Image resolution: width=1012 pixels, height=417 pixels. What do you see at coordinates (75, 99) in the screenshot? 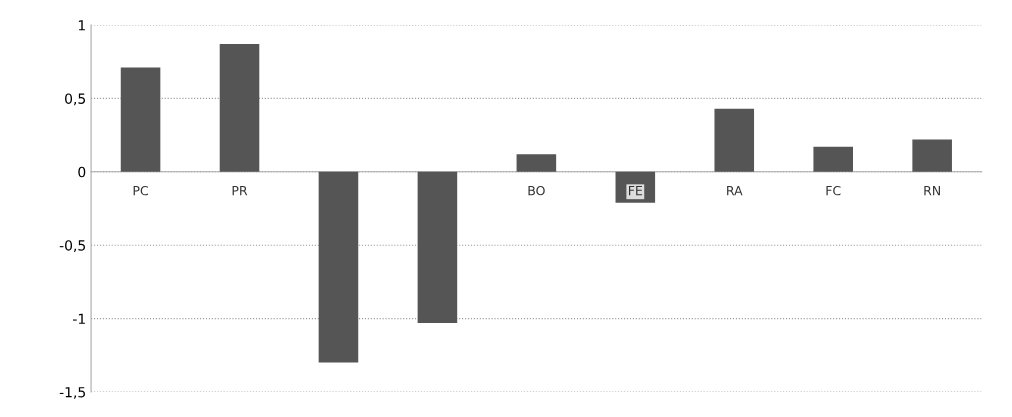
I see `y-tick-label: 0,5` at bounding box center [75, 99].